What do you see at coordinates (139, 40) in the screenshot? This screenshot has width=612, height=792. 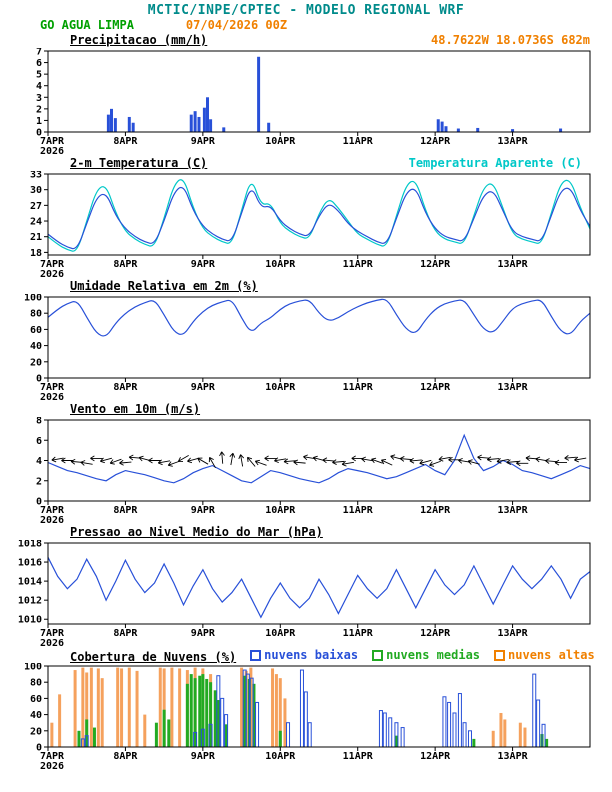 I see `precipitation-title: Precipitacao (mm/h)` at bounding box center [139, 40].